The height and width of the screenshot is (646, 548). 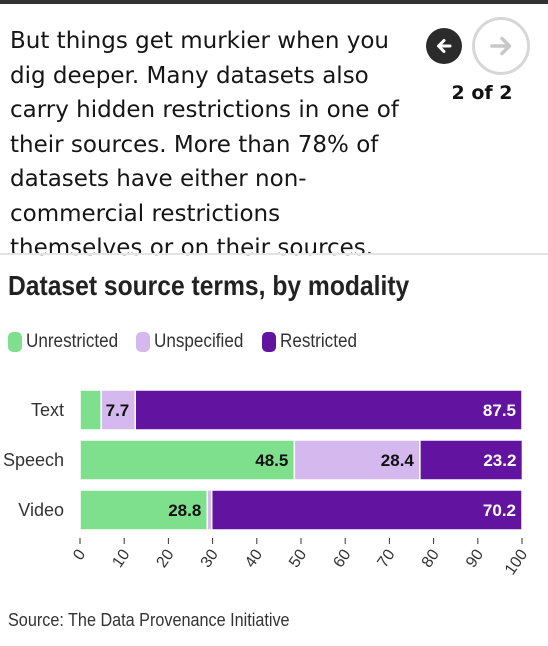 I want to click on data-label: 48.5, so click(x=271, y=460).